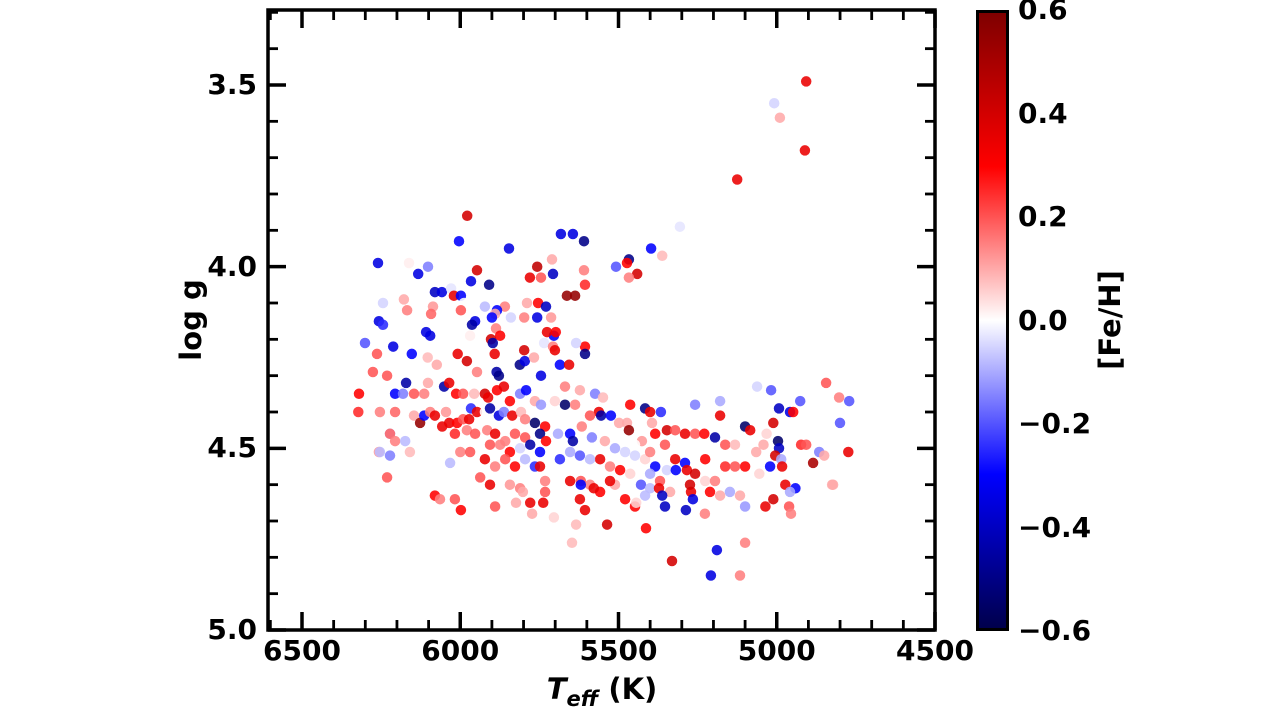 Image resolution: width=1276 pixels, height=719 pixels. What do you see at coordinates (191, 320) in the screenshot?
I see `y-axis-label: log g` at bounding box center [191, 320].